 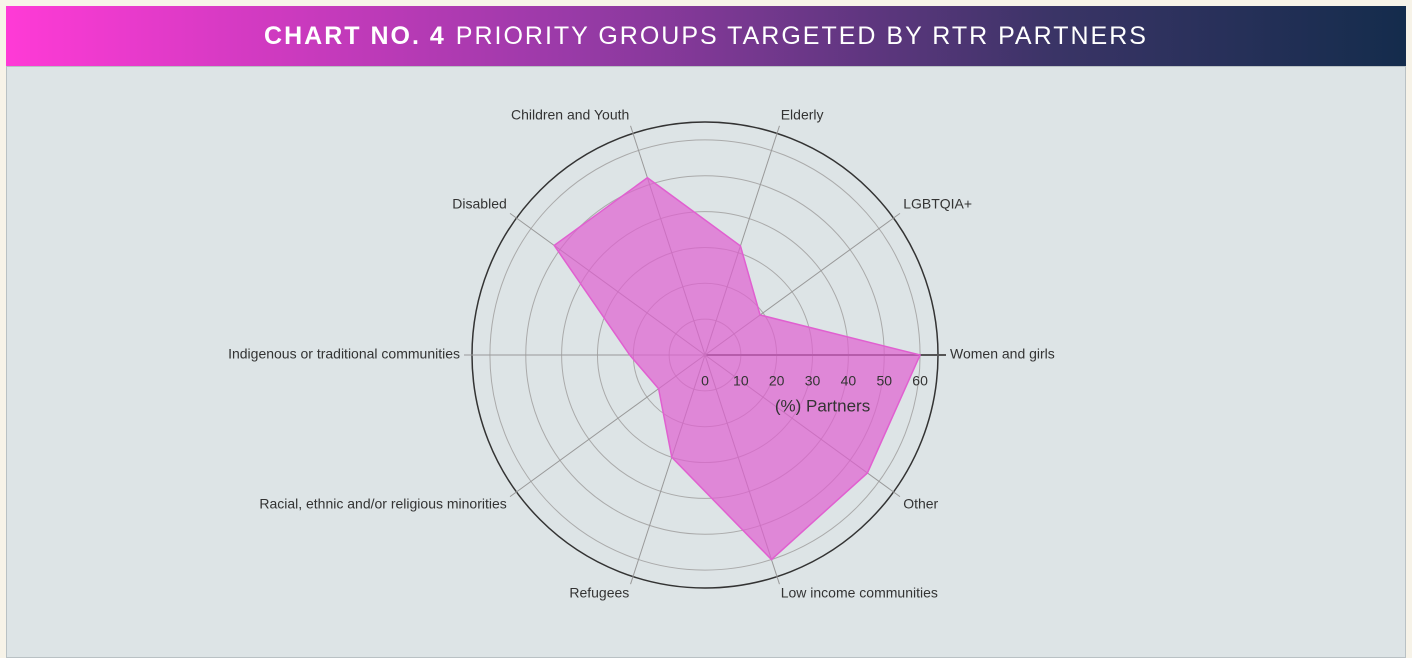 I want to click on chart-title: PRIORITY GROUPS TARGETED BY RTR PARTNERS, so click(x=801, y=35).